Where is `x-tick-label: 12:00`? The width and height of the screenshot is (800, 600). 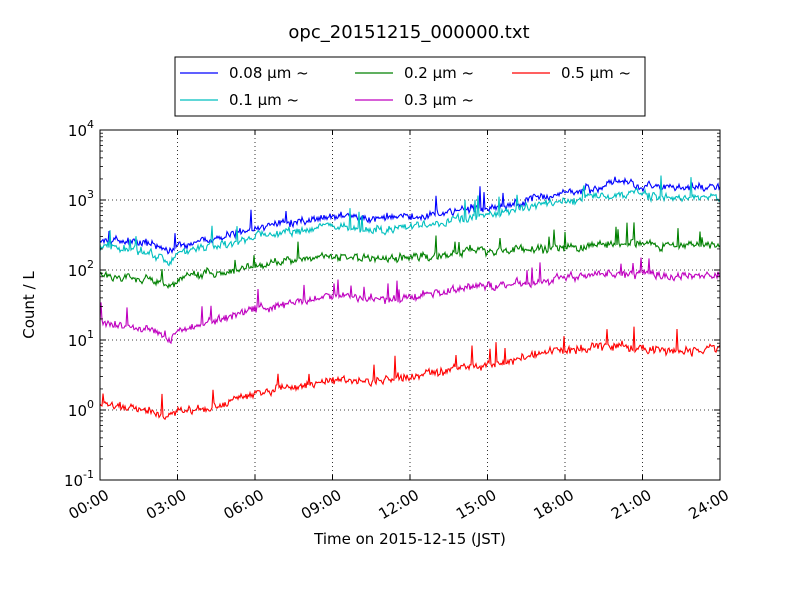
x-tick-label: 12:00 is located at coordinates (399, 504).